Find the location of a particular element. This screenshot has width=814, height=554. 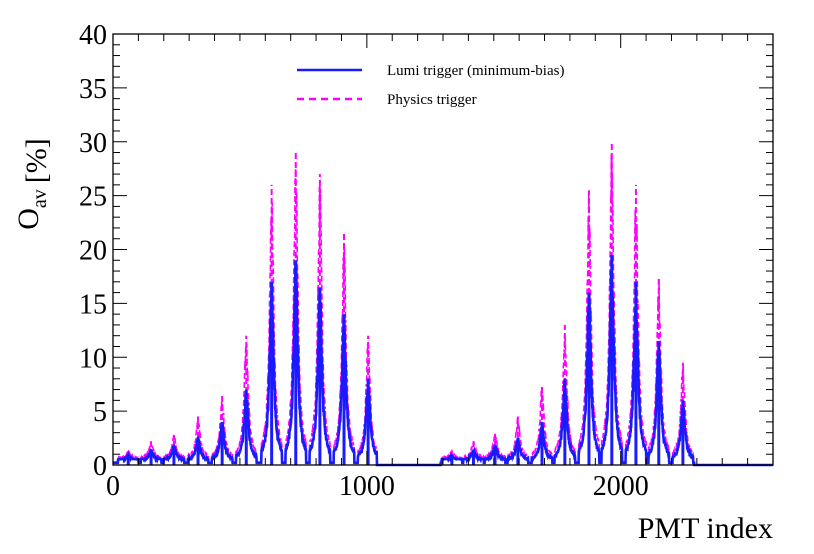

x-tick-label: 1000 is located at coordinates (367, 486).